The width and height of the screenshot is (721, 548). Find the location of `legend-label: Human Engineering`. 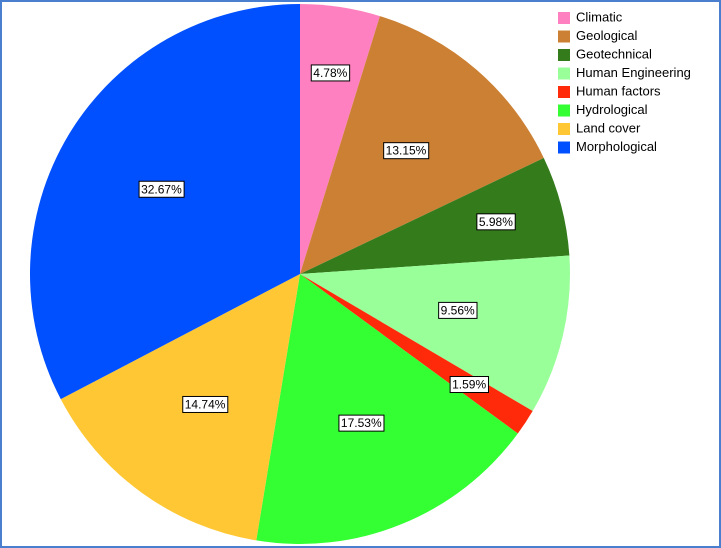

legend-label: Human Engineering is located at coordinates (633, 72).